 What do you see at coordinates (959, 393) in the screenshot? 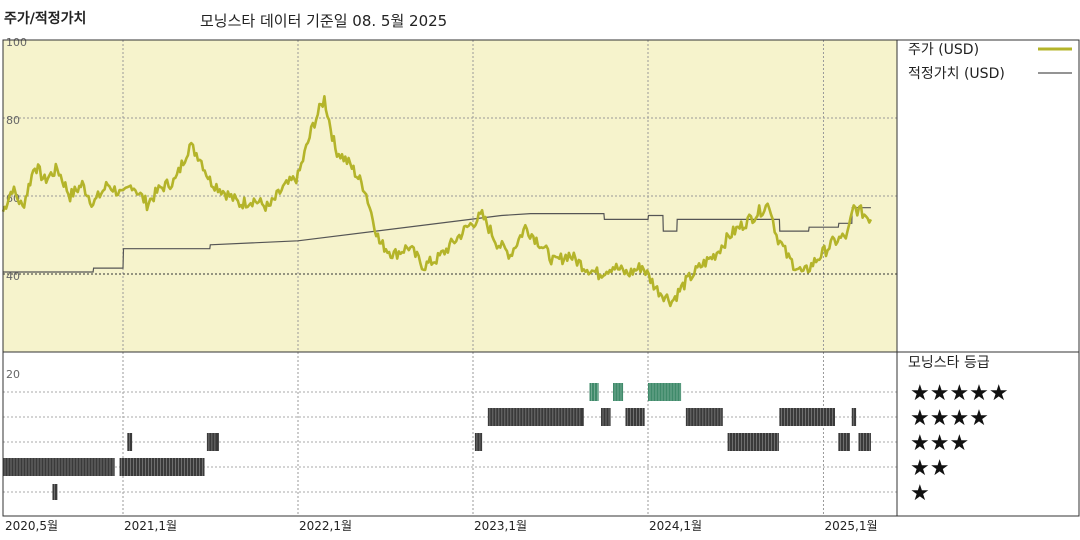
I see `rating-level-label: ★★★★★` at bounding box center [959, 393].